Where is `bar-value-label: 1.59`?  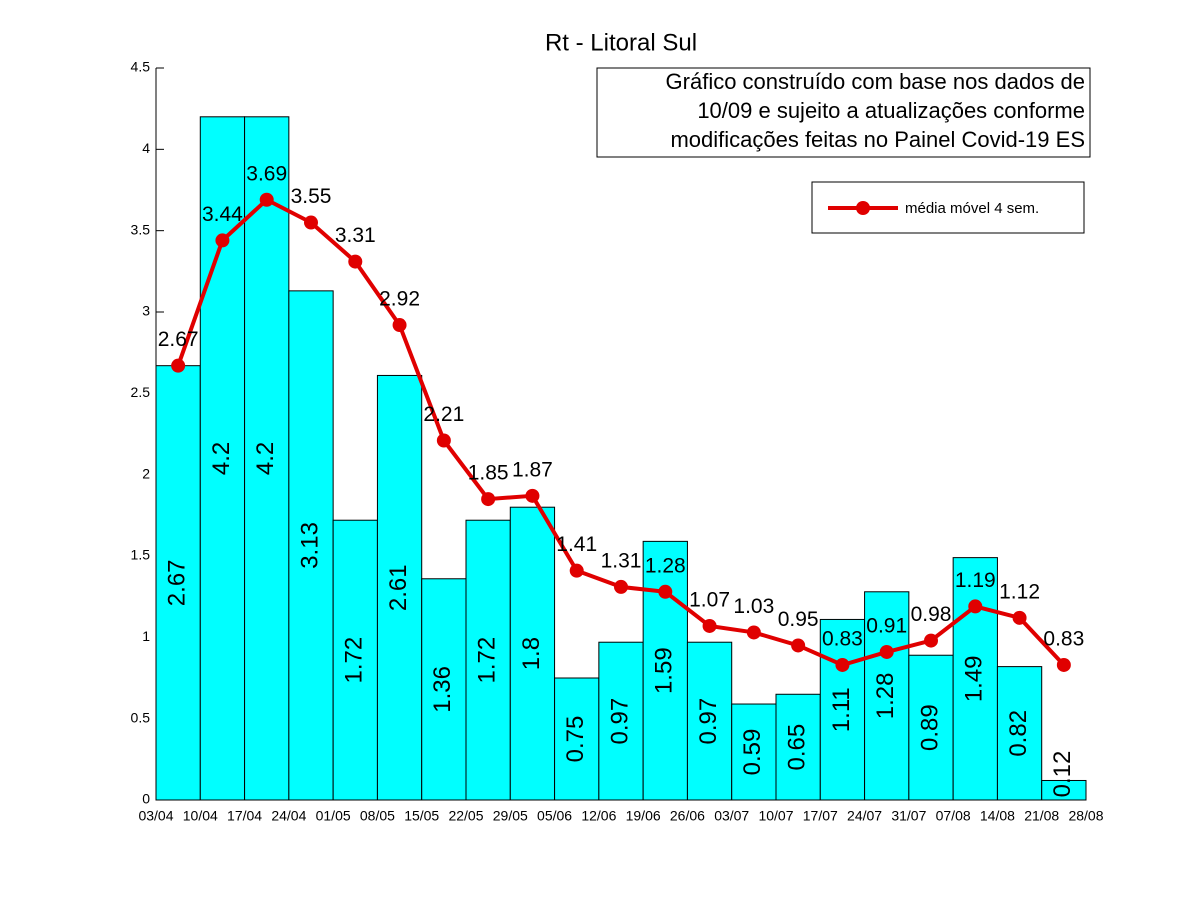
bar-value-label: 1.59 is located at coordinates (664, 670).